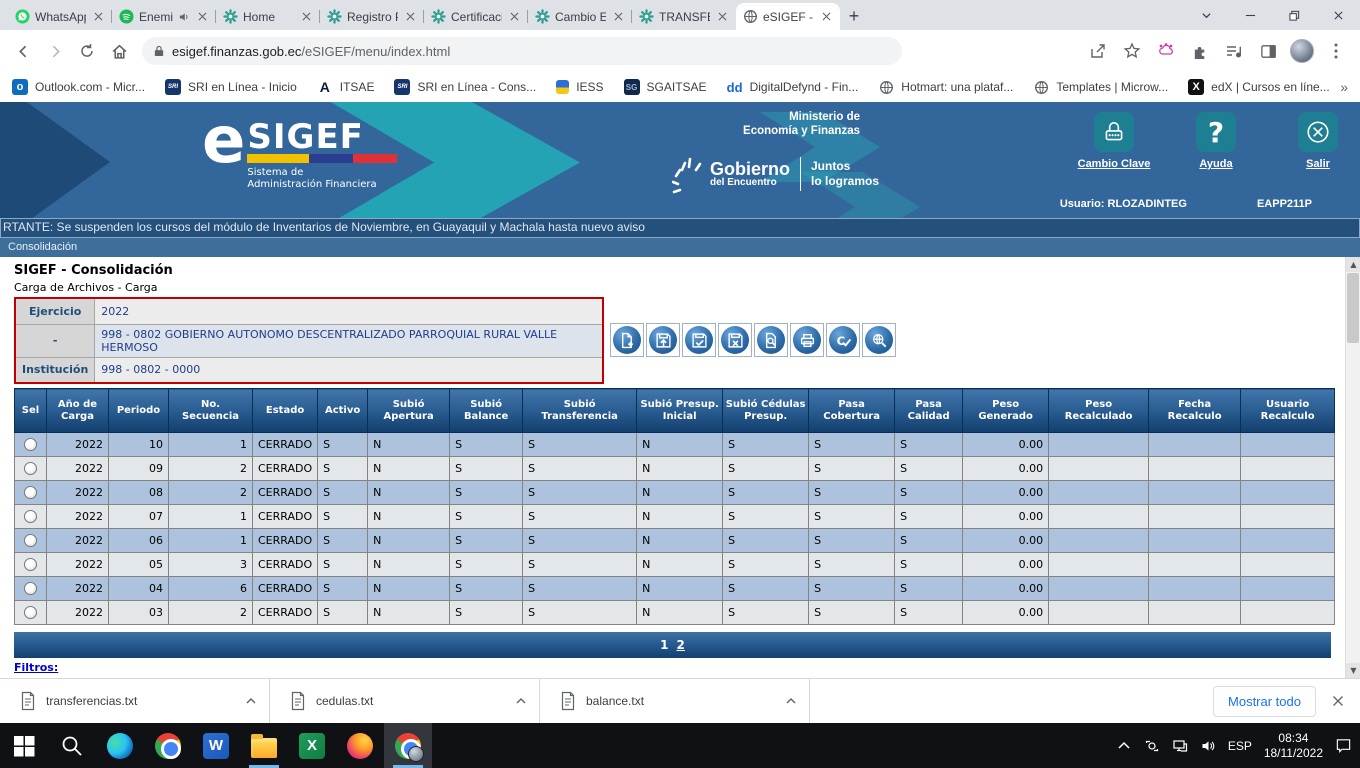  I want to click on bookmark-item: A ITSAE, so click(346, 87).